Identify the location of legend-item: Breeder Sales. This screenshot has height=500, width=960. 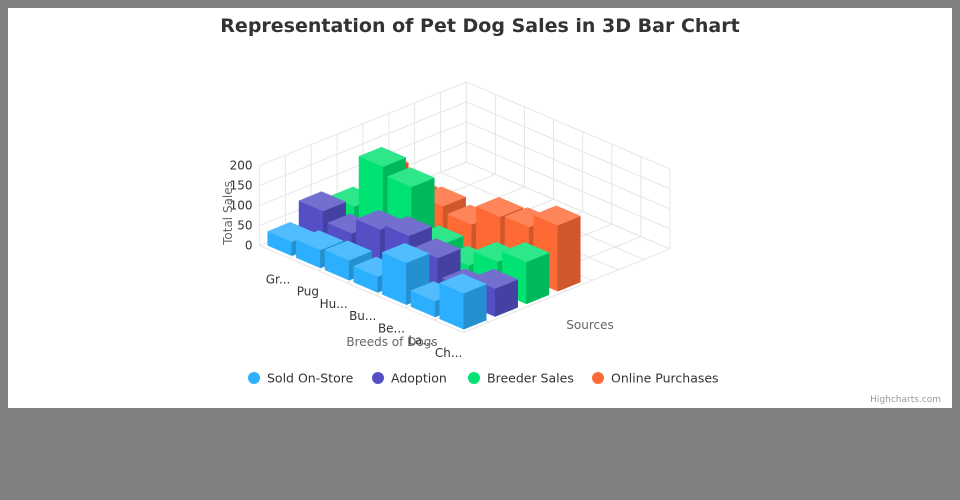
(521, 378).